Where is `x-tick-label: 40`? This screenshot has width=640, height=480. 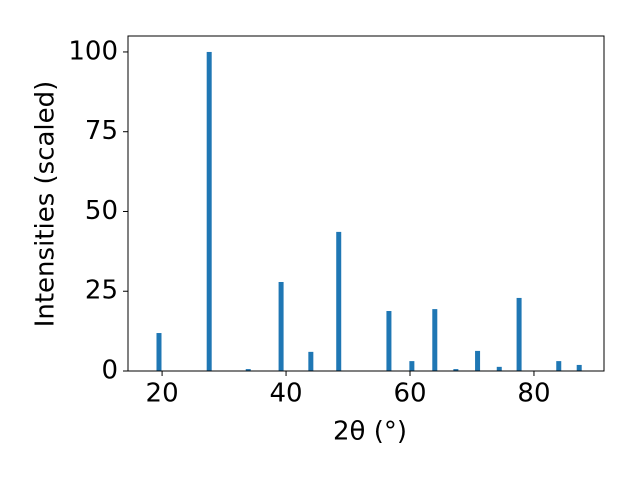
x-tick-label: 40 is located at coordinates (286, 394).